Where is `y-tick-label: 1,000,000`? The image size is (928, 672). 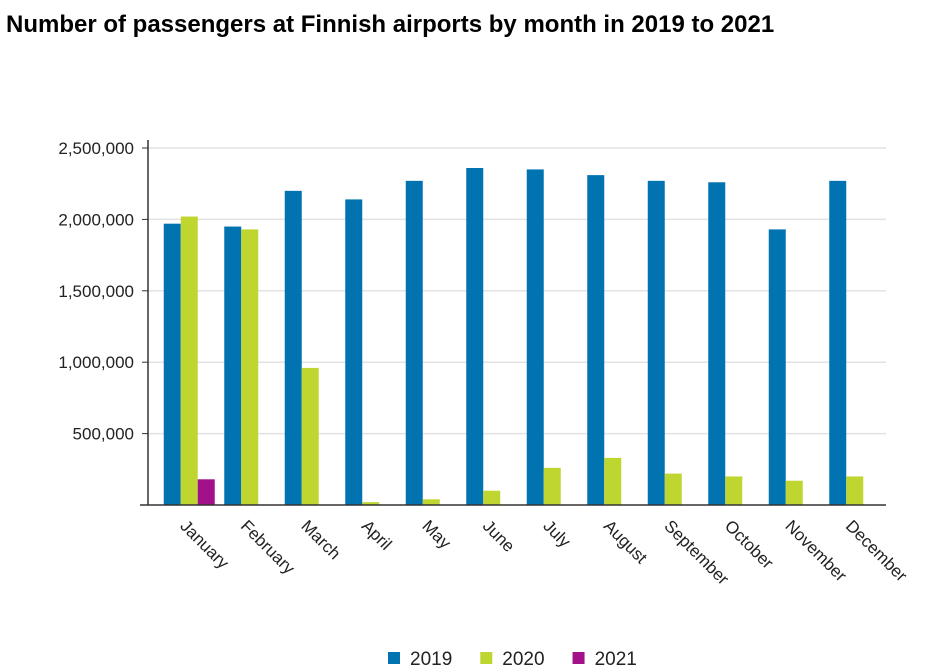 y-tick-label: 1,000,000 is located at coordinates (96, 362).